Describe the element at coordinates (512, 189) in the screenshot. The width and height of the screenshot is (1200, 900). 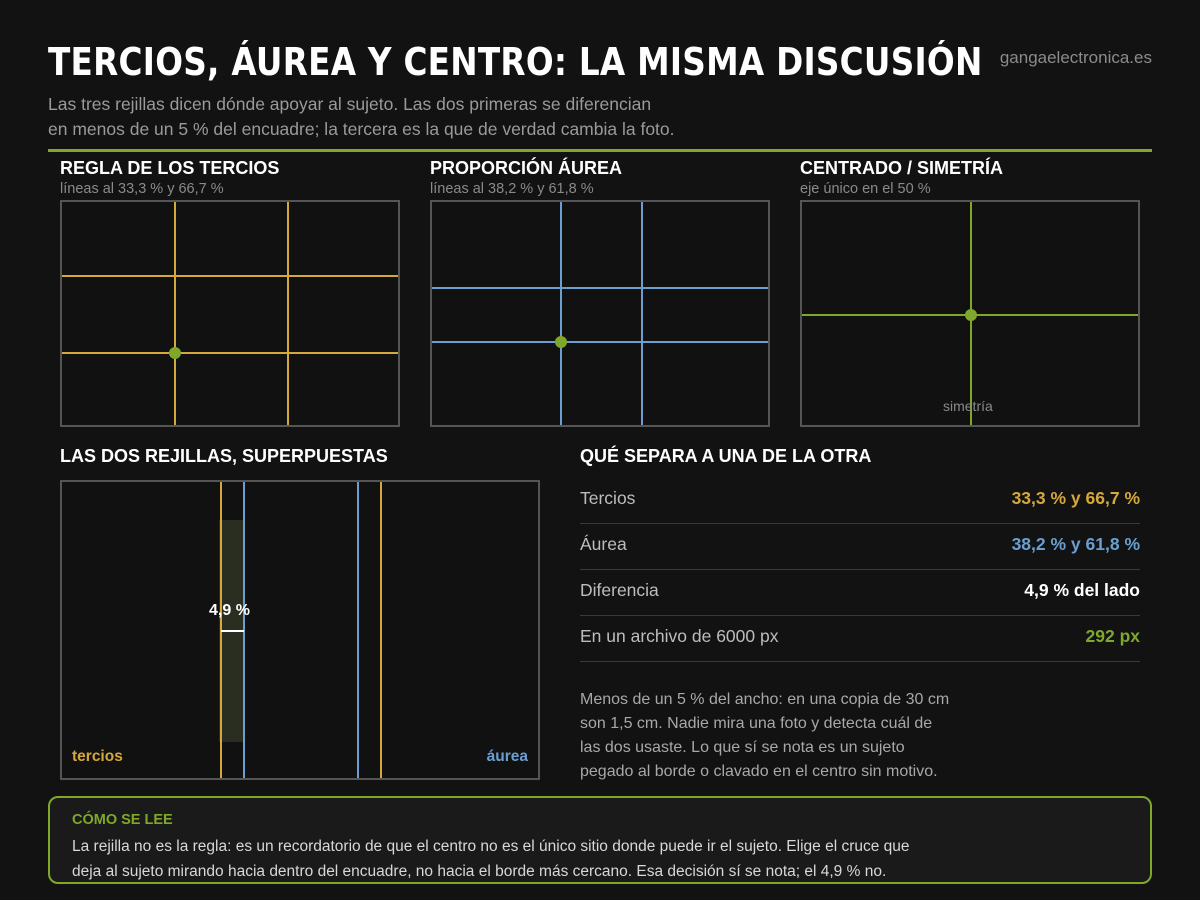
I see `aurea-panel-subtitle: líneas al 38,2 % y 61,8 %` at that location.